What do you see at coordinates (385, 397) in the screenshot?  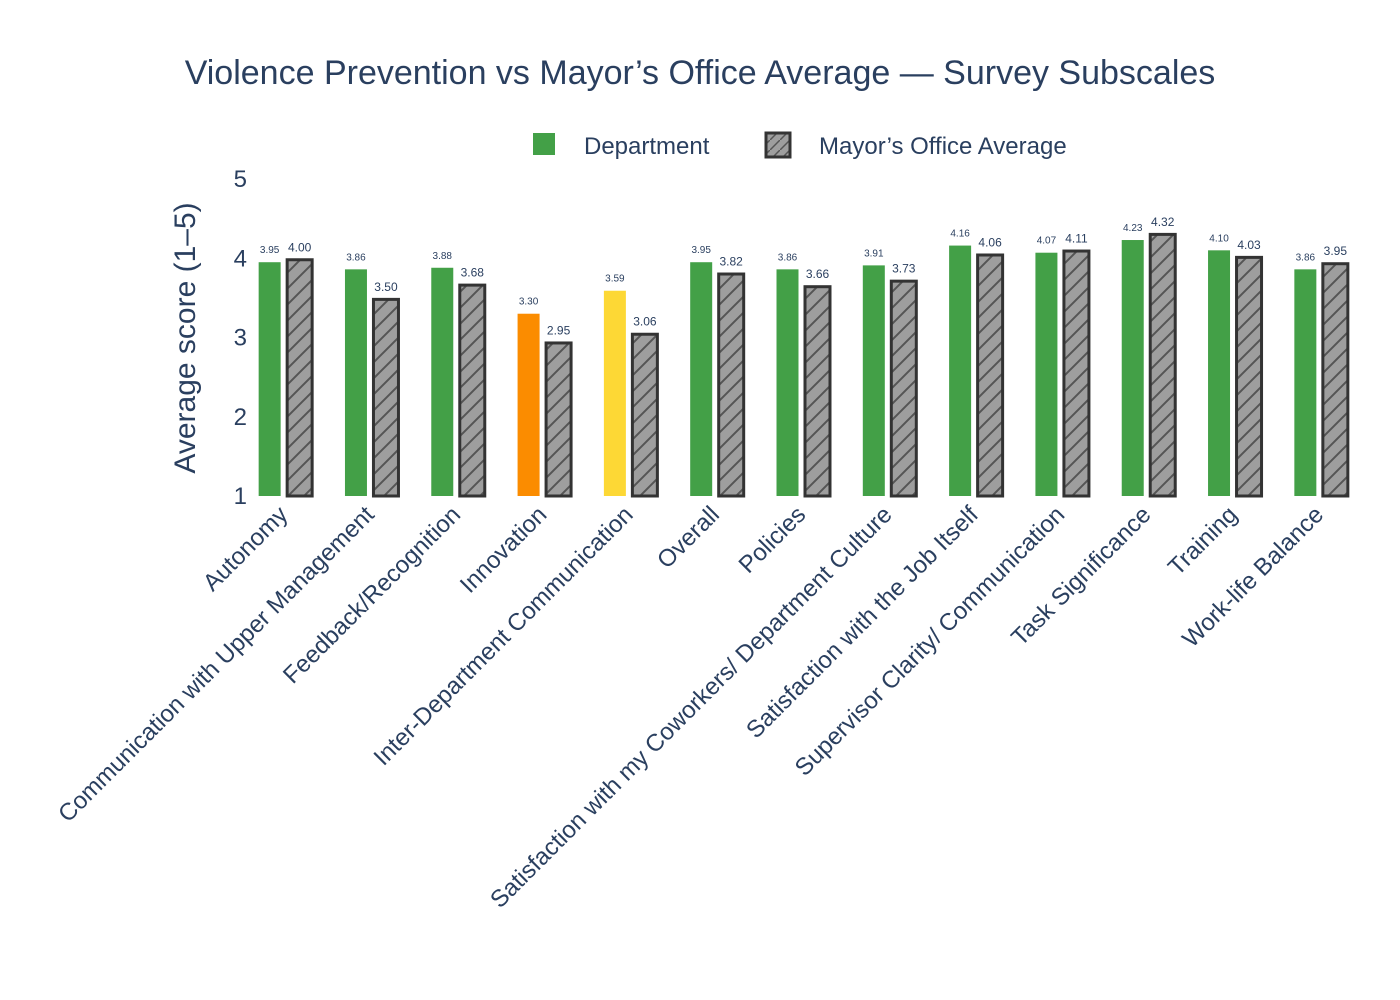 I see `bar-mayors-office-average-communication-with-upper-management` at bounding box center [385, 397].